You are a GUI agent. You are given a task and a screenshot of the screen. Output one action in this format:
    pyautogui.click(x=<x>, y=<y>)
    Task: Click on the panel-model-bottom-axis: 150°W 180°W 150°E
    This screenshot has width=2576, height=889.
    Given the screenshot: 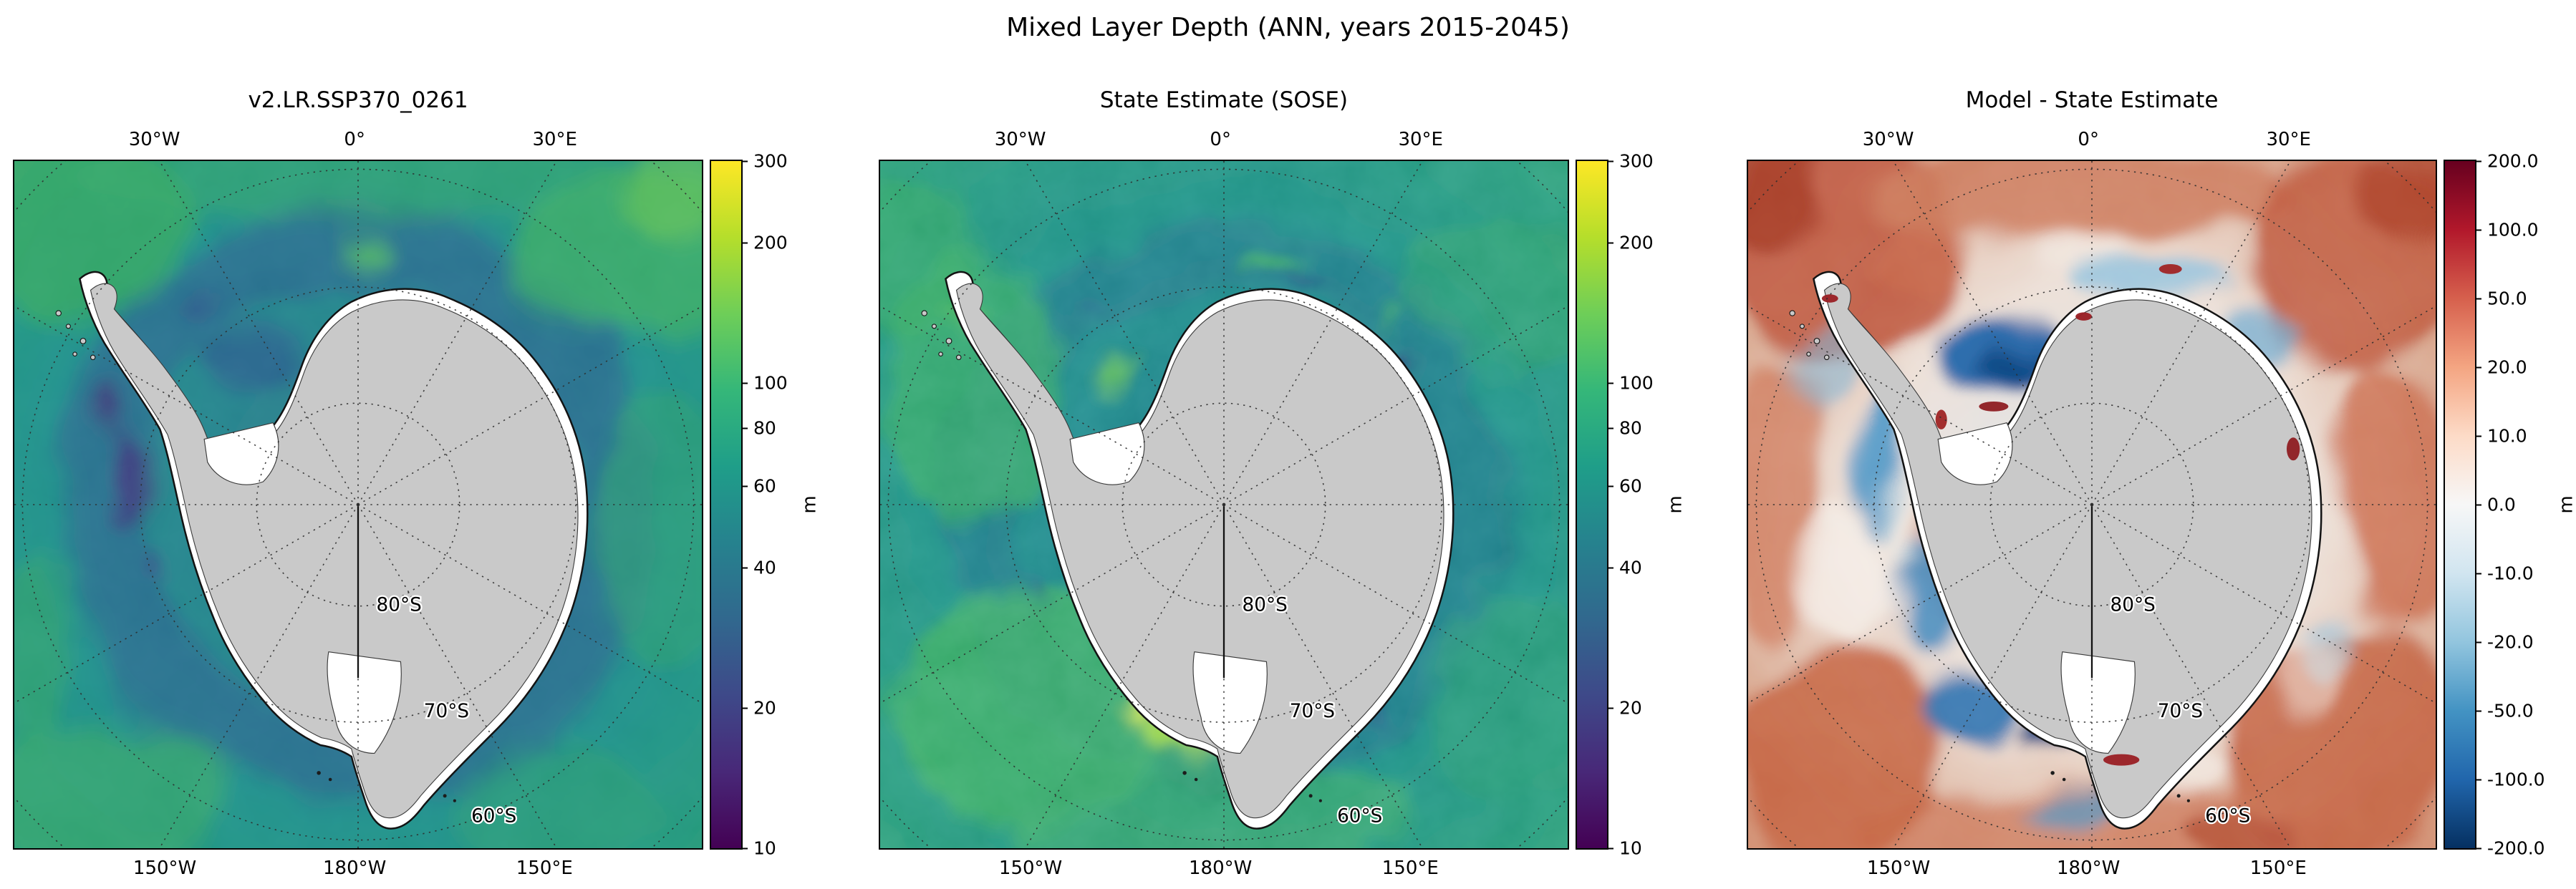 What is the action you would take?
    pyautogui.click(x=358, y=870)
    